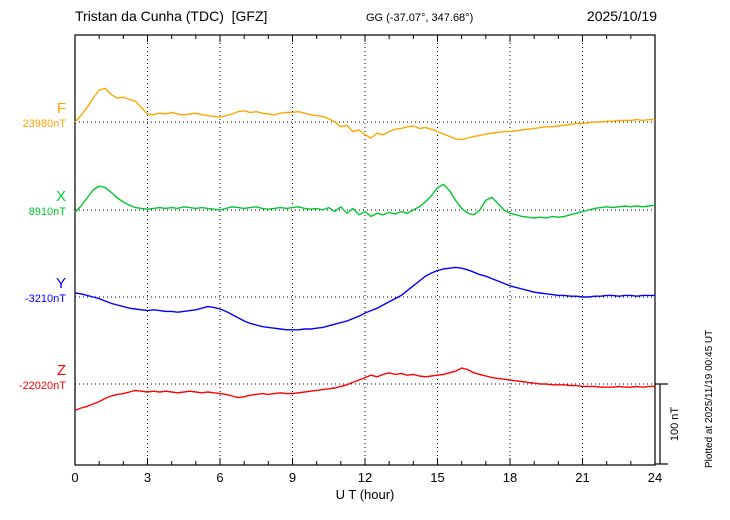 This screenshot has width=730, height=520. Describe the element at coordinates (45, 290) in the screenshot. I see `series-label-Y: Y -3210nT` at that location.